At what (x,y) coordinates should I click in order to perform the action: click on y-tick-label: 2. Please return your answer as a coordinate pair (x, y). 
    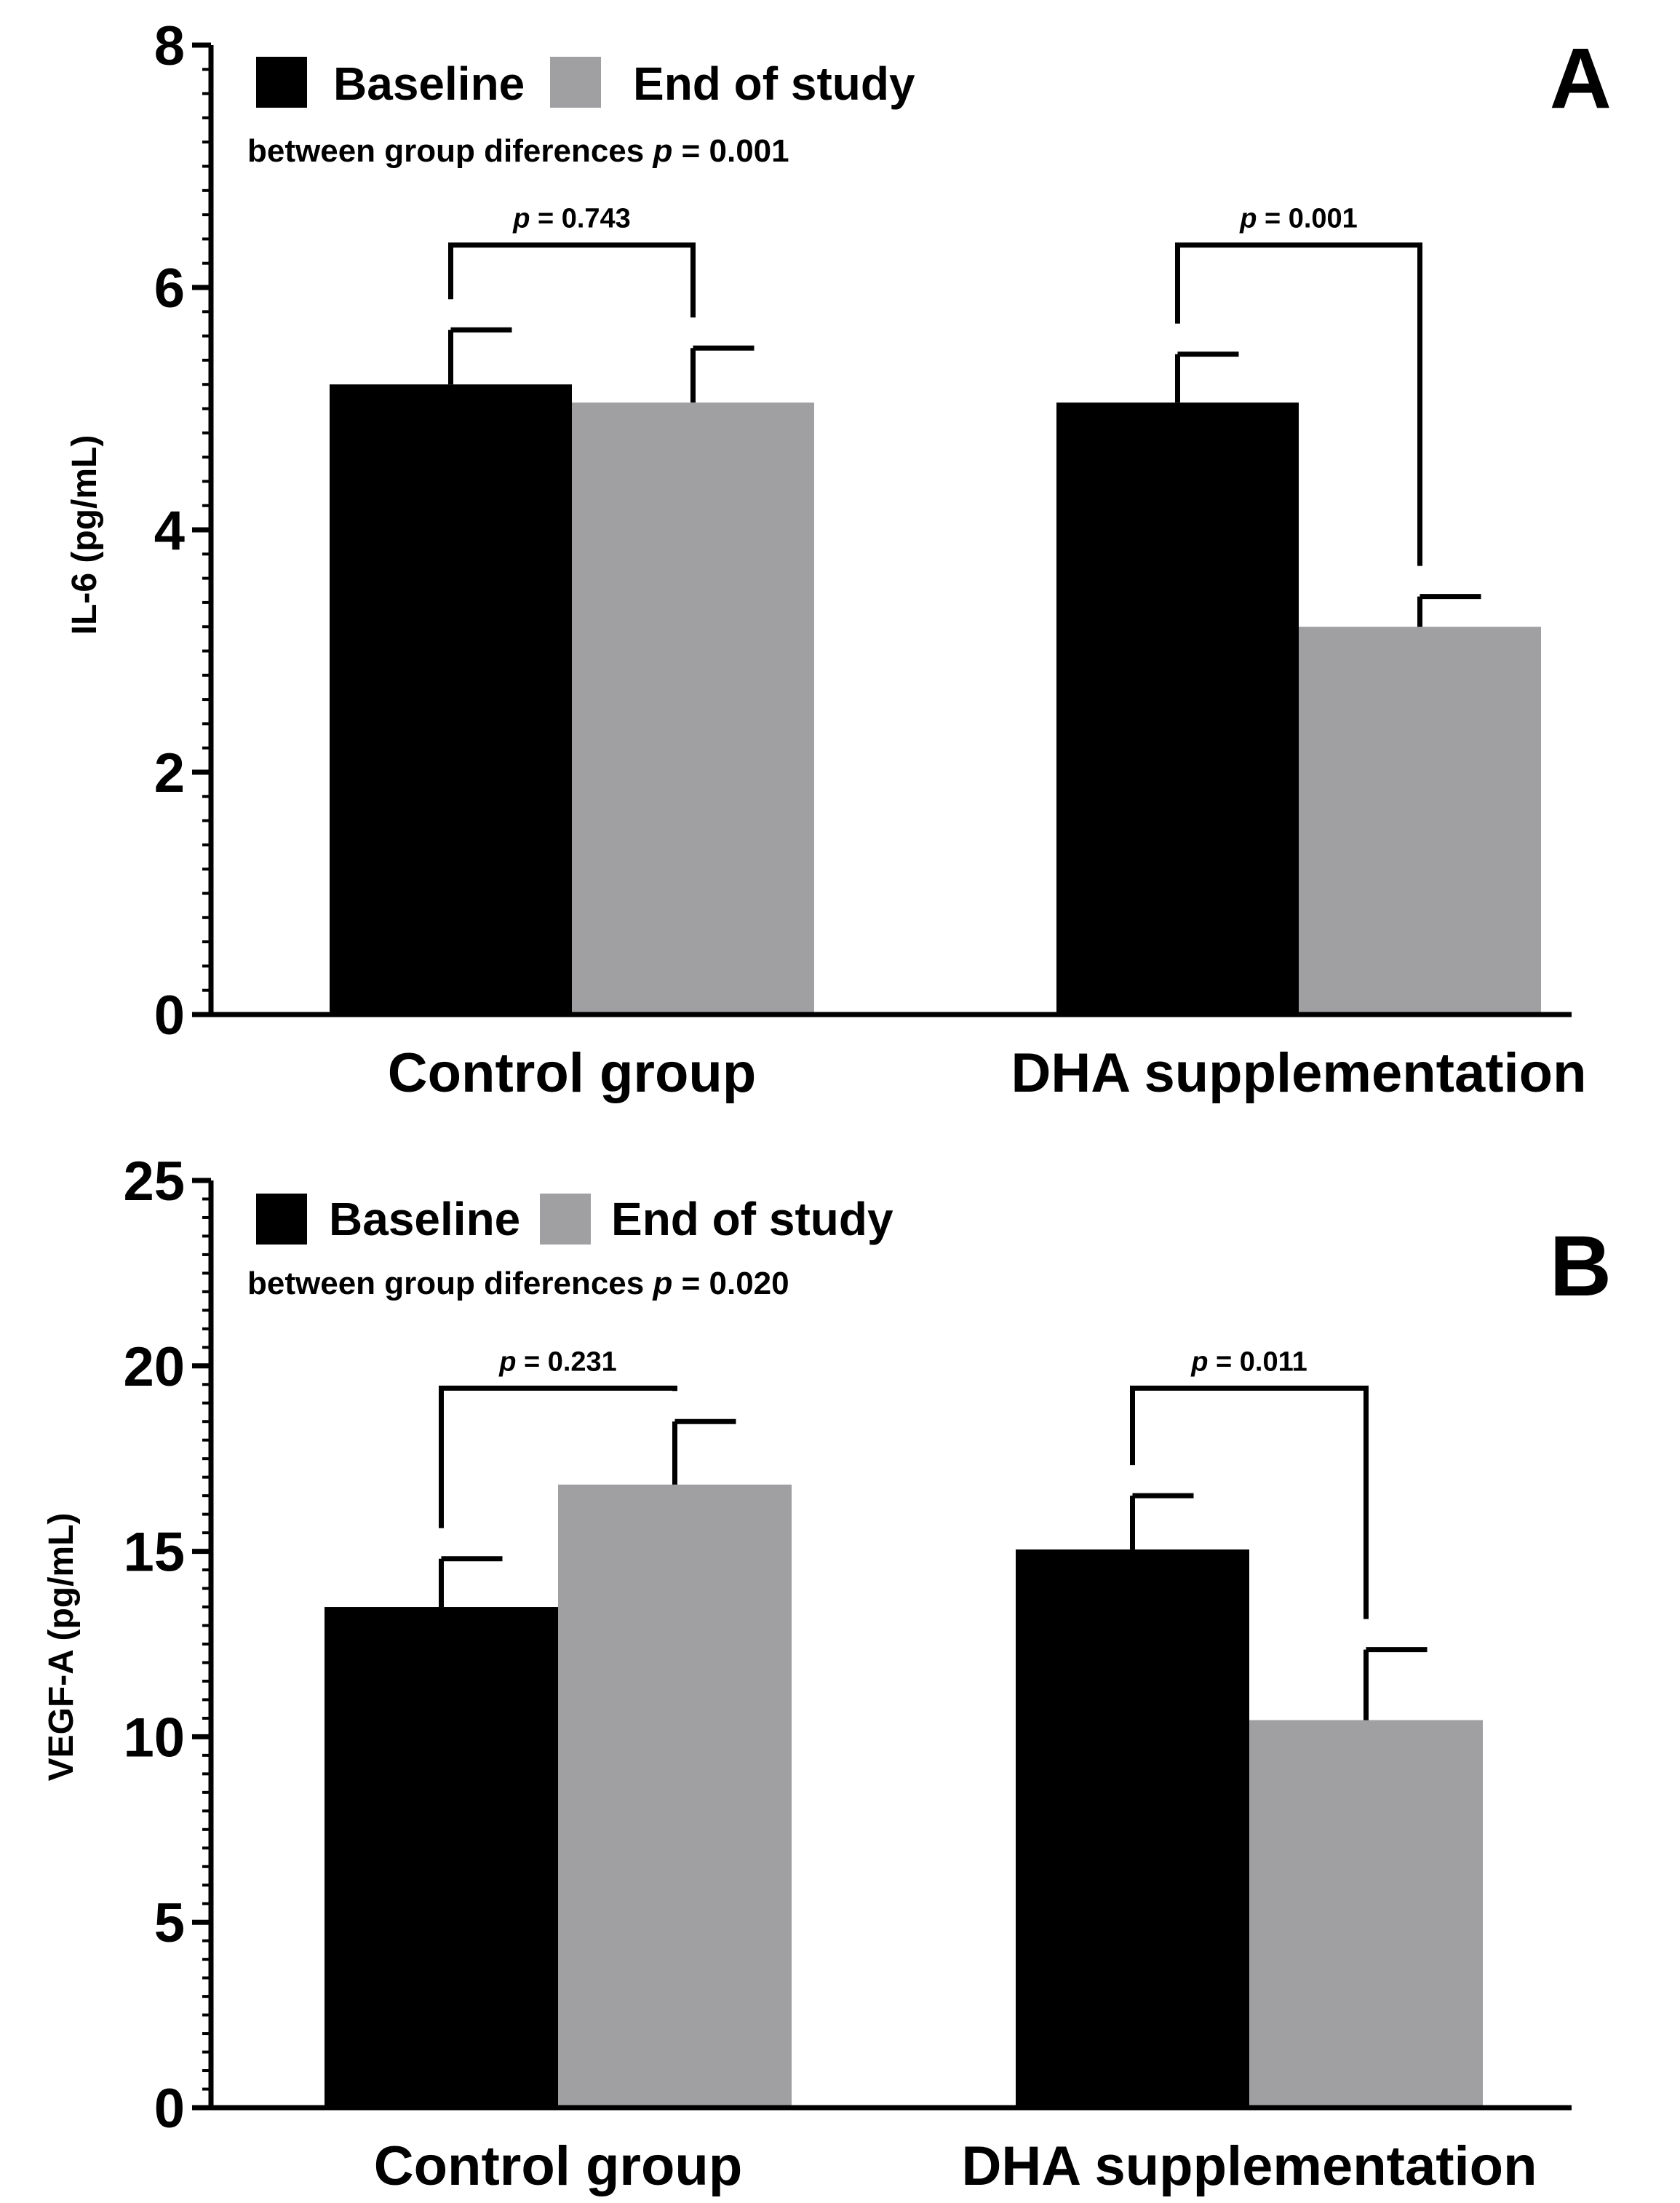
    Looking at the image, I should click on (169, 773).